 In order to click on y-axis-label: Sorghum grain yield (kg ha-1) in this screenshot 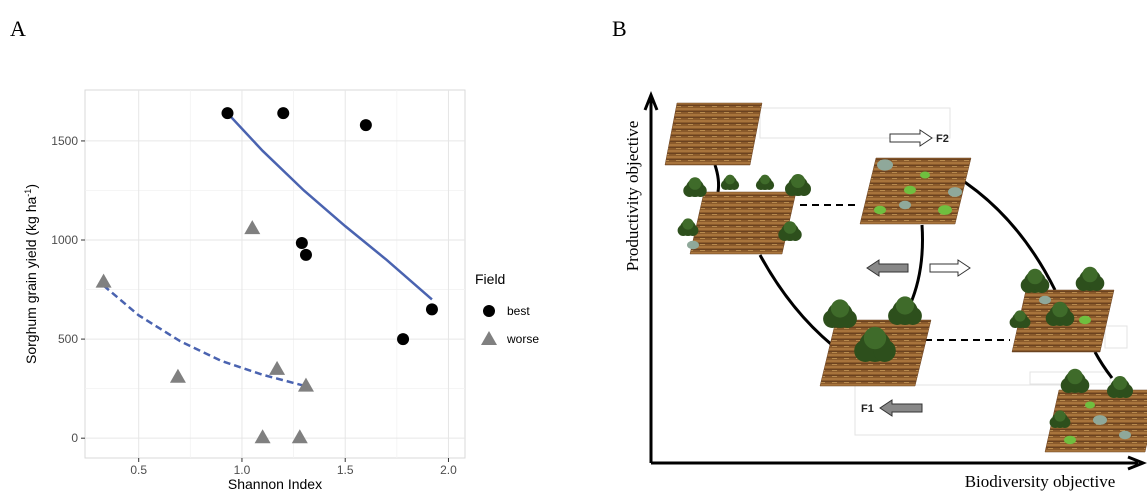, I will do `click(31, 274)`.